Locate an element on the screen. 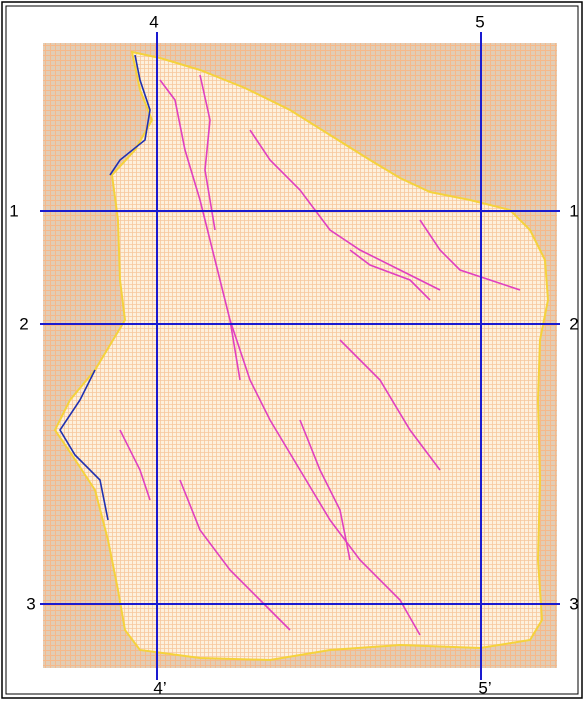 Image resolution: width=584 pixels, height=705 pixels. line-label: 4’ is located at coordinates (159, 687).